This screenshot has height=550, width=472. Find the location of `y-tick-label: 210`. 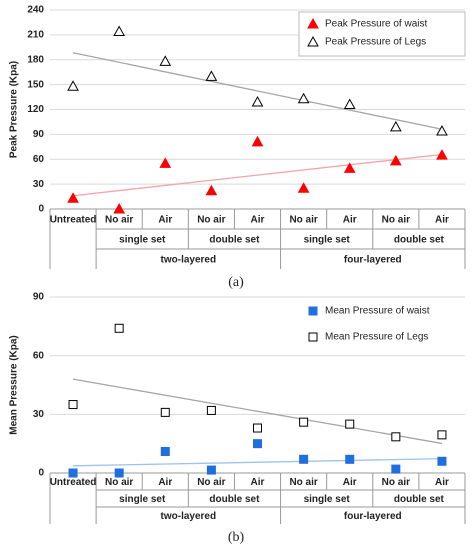

y-tick-label: 210 is located at coordinates (35, 35).